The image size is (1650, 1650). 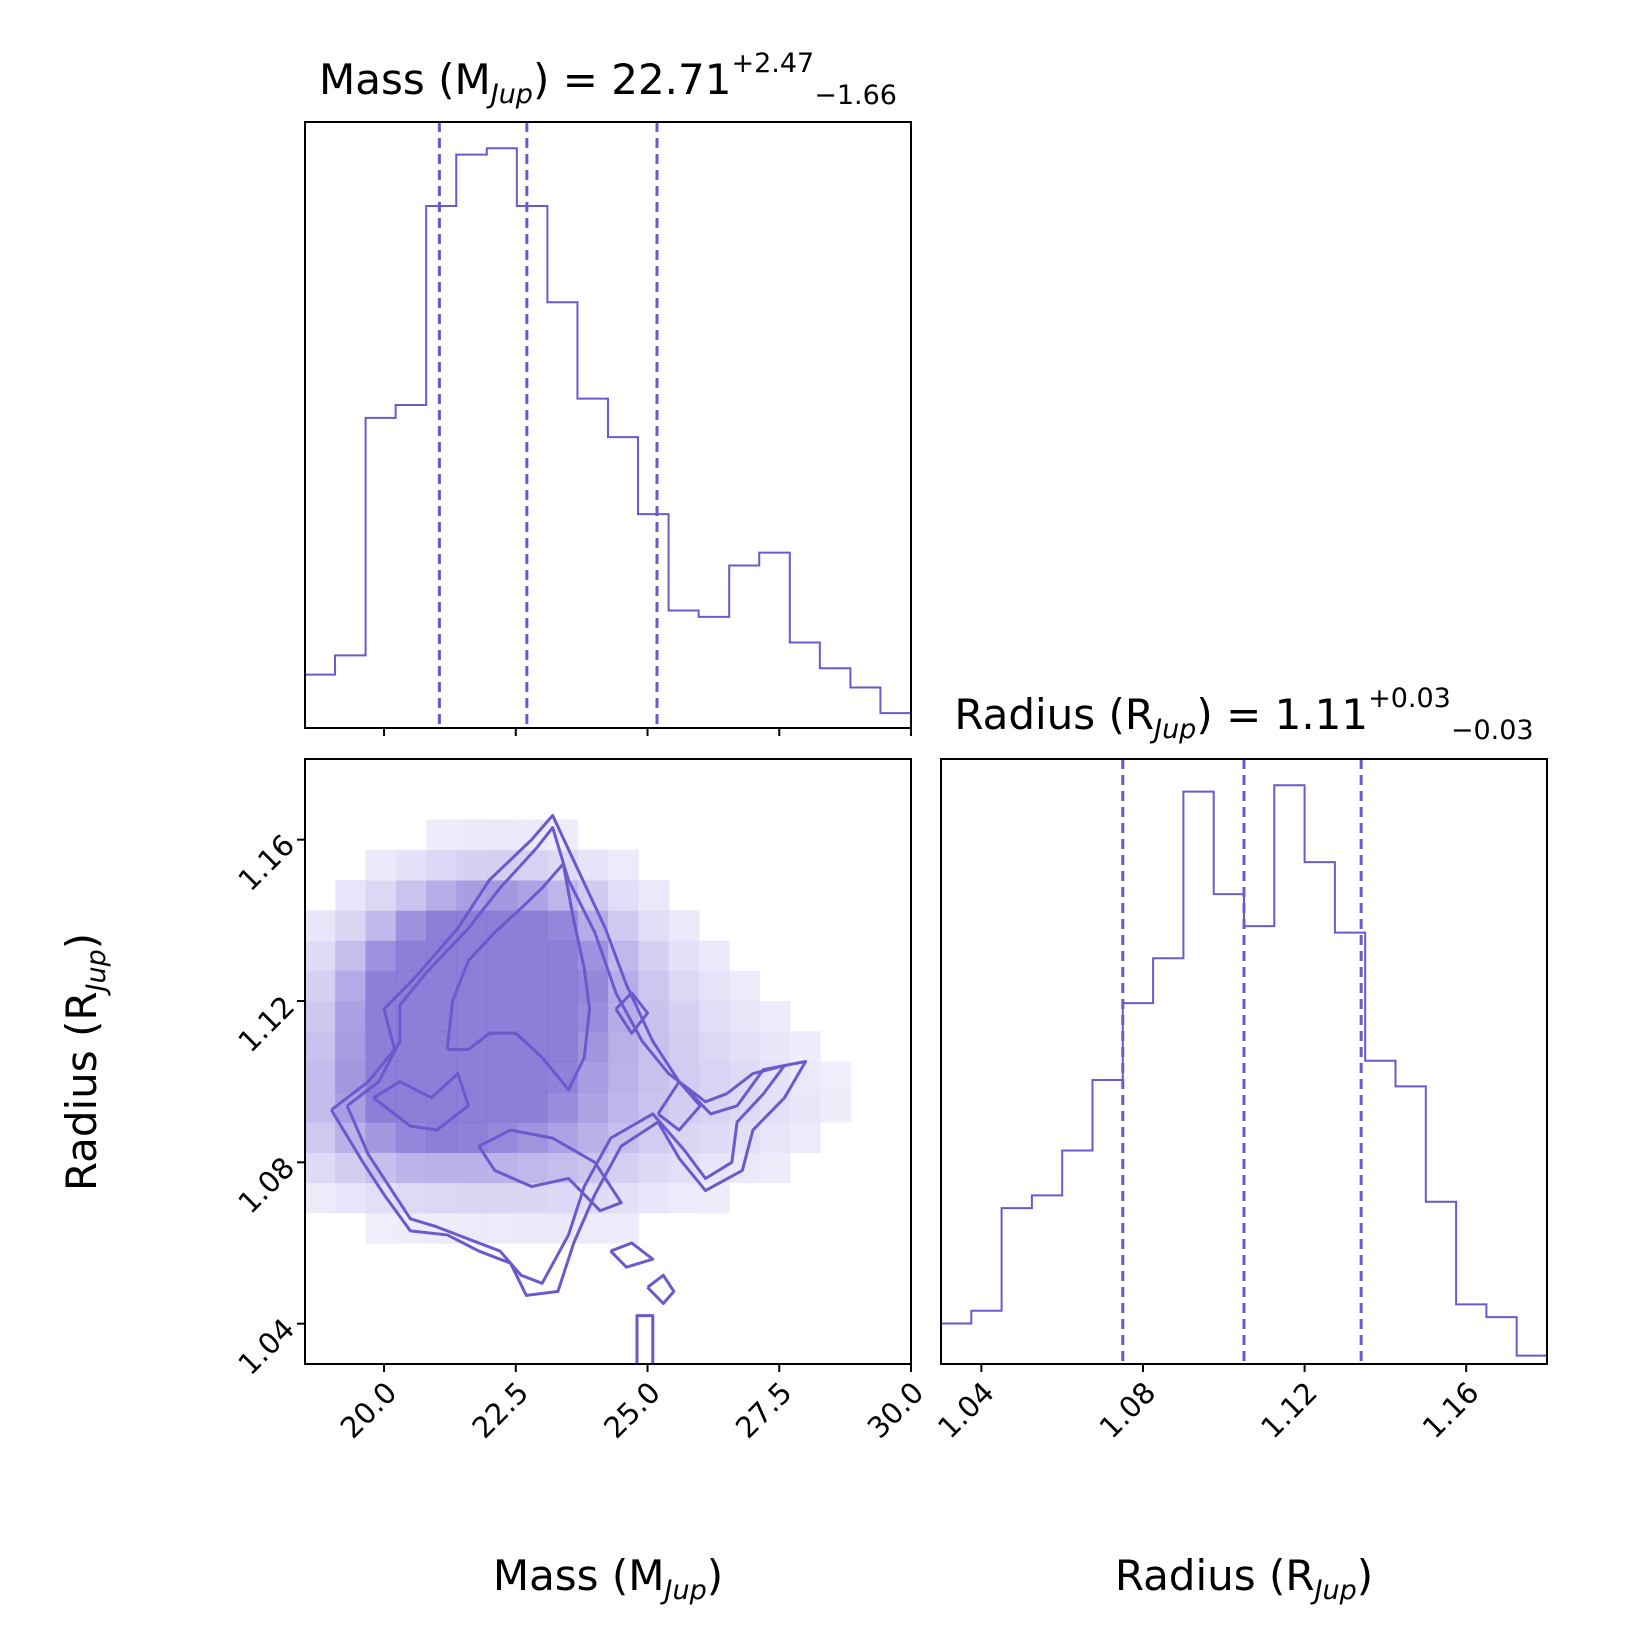 I want to click on mass-xtick-label-4: 30.0, so click(x=896, y=1410).